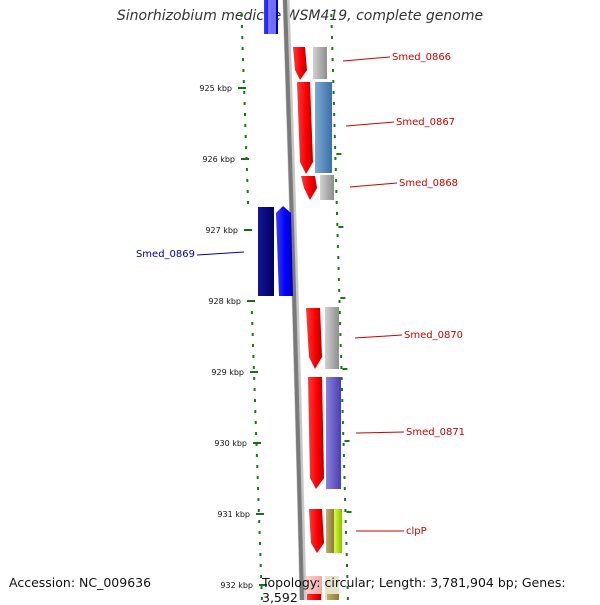 Image resolution: width=600 pixels, height=605 pixels. What do you see at coordinates (333, 597) in the screenshot?
I see `cog-box-partial-bottom-fill` at bounding box center [333, 597].